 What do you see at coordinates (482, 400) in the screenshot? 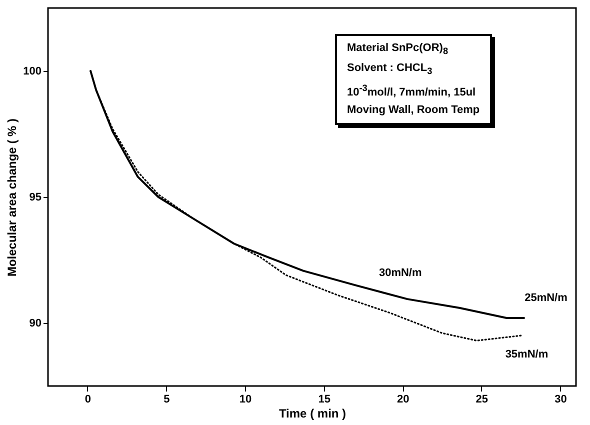
I see `x-tick-label: 25` at bounding box center [482, 400].